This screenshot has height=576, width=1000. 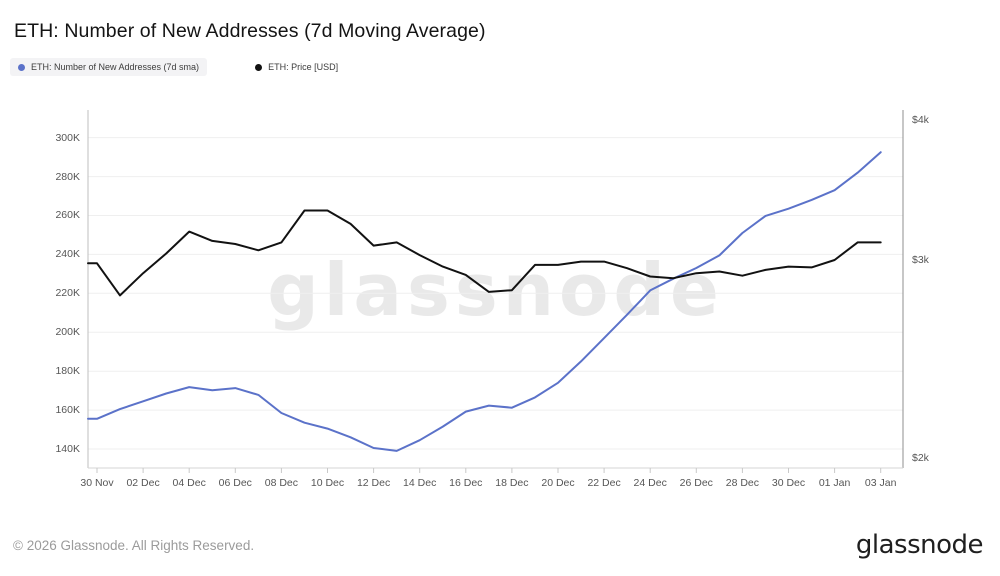 What do you see at coordinates (650, 483) in the screenshot?
I see `x-axis-tick-label: 24 Dec` at bounding box center [650, 483].